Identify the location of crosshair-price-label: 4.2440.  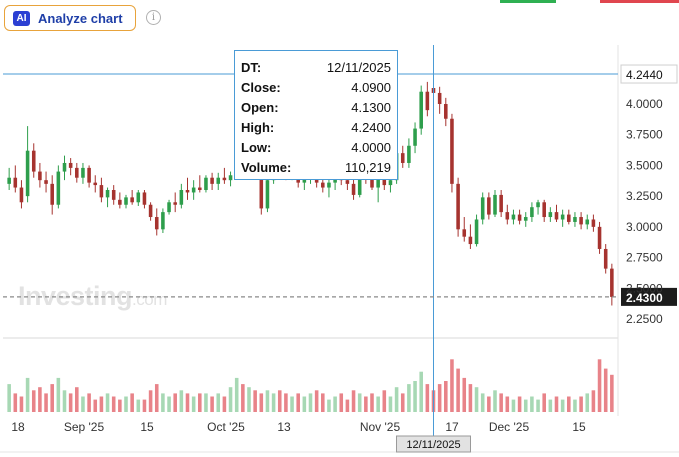
(644, 75).